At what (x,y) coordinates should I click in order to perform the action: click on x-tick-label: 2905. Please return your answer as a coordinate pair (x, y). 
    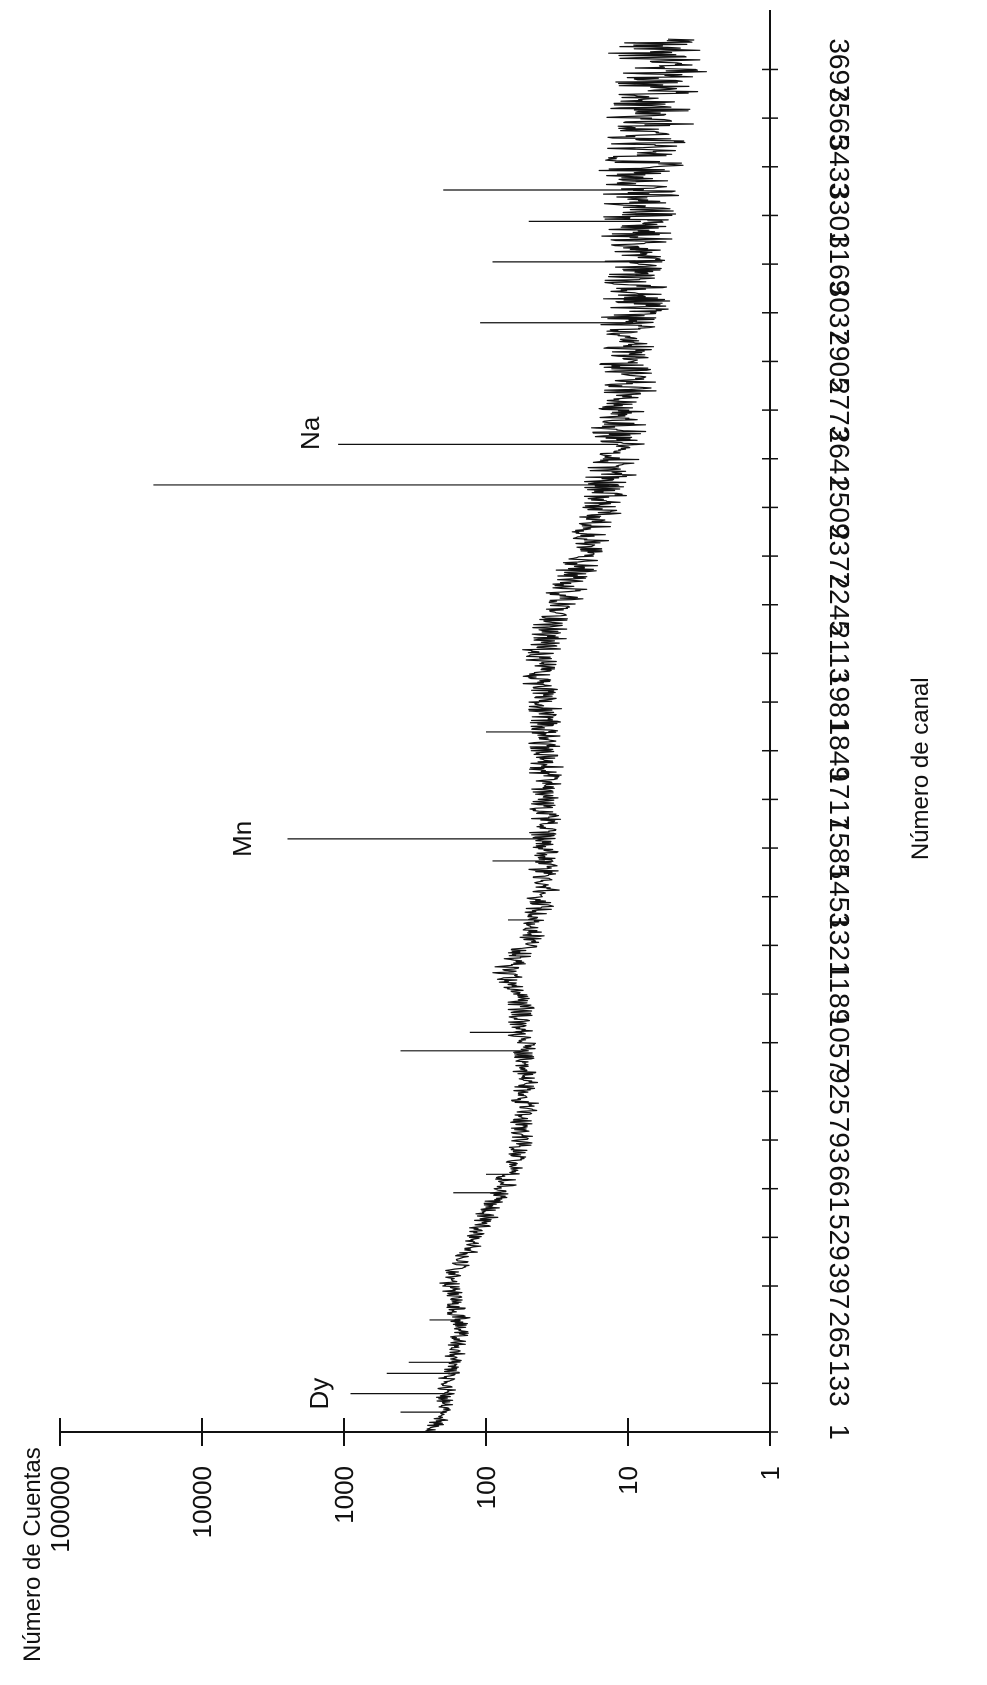
    Looking at the image, I should click on (839, 361).